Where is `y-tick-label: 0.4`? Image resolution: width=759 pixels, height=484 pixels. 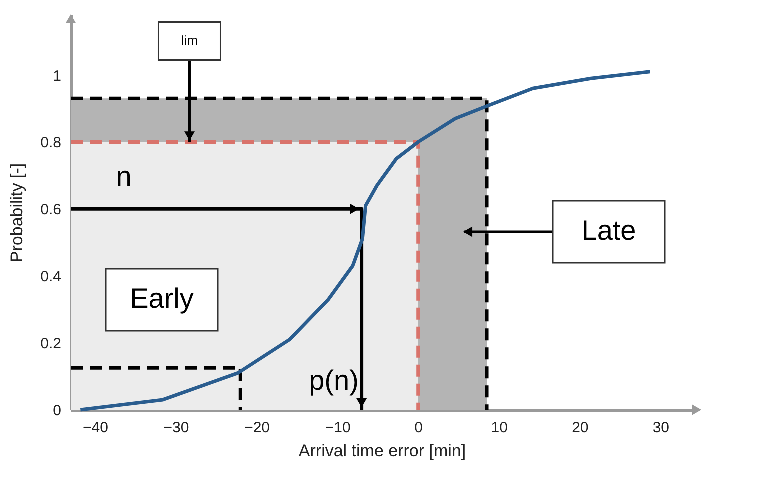
y-tick-label: 0.4 is located at coordinates (51, 277).